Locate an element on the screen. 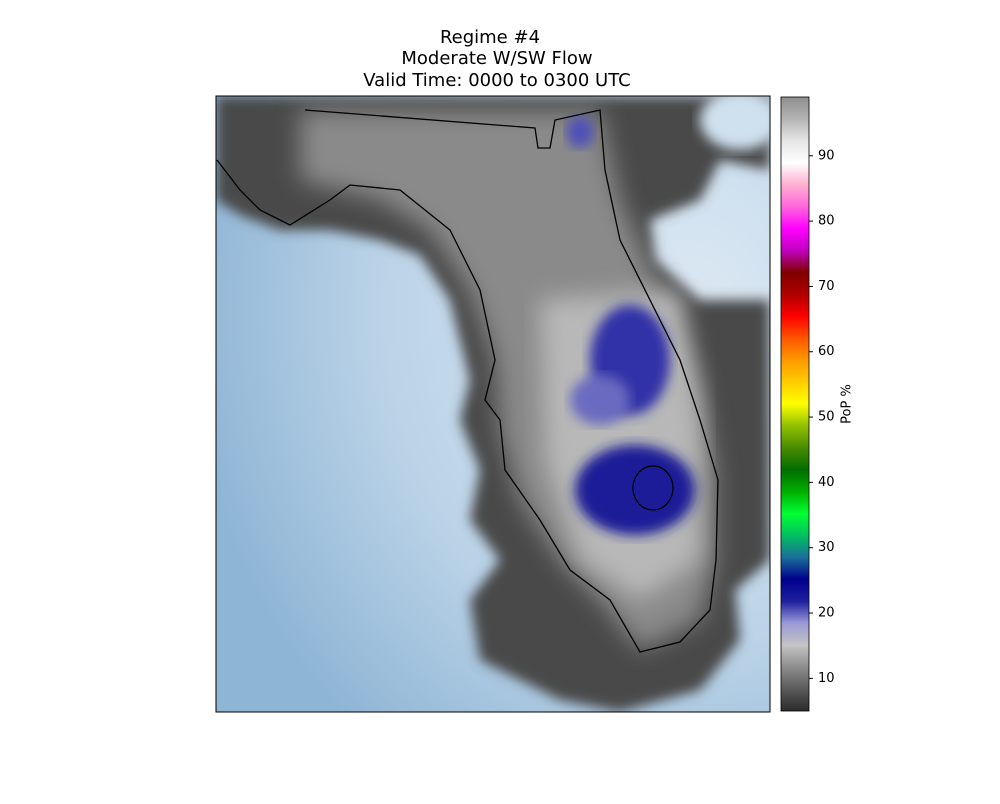 The height and width of the screenshot is (804, 1000). title-line: Valid Time: 0000 to 0300 UTC is located at coordinates (496, 80).